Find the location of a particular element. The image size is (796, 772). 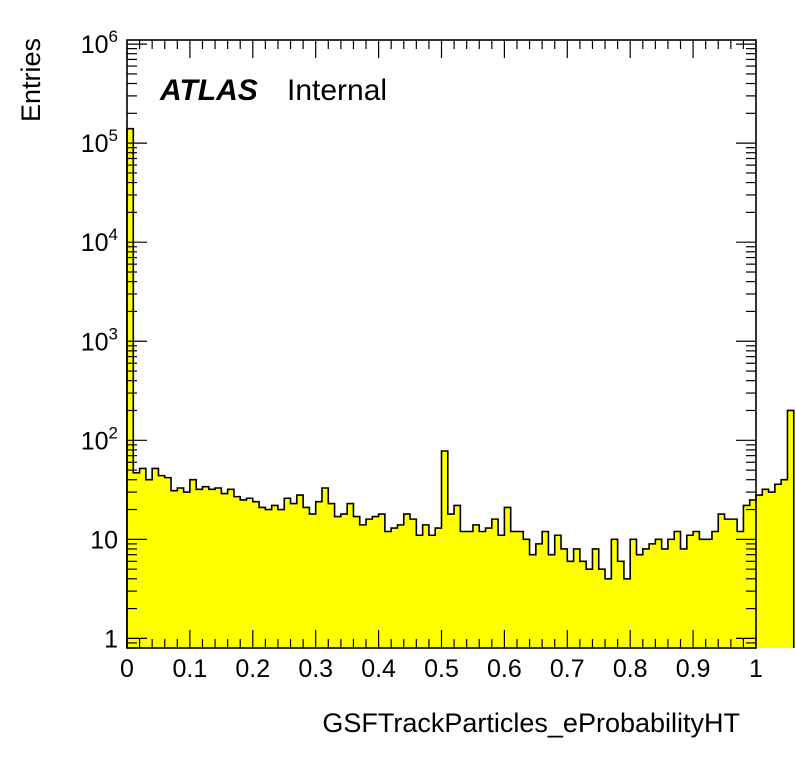

x-tick-label: 0 is located at coordinates (127, 669).